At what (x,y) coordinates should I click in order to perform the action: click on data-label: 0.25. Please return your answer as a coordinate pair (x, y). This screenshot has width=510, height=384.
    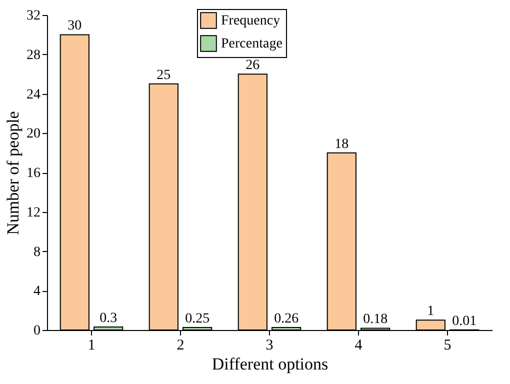
    Looking at the image, I should click on (197, 319).